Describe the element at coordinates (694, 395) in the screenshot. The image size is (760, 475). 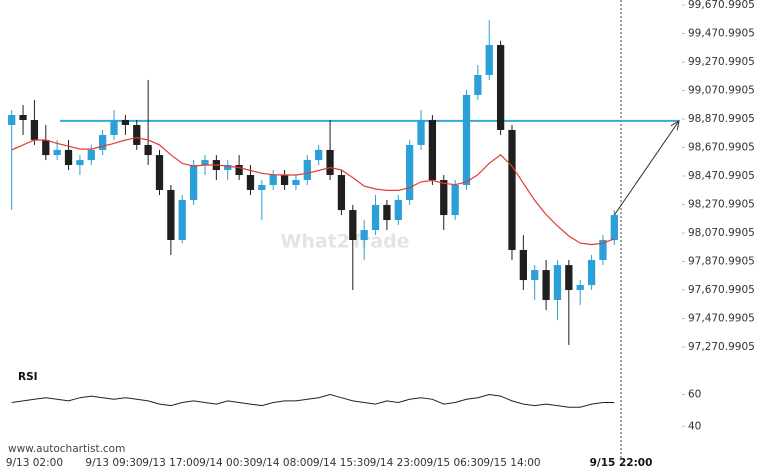
I see `y-tick-label: 60` at that location.